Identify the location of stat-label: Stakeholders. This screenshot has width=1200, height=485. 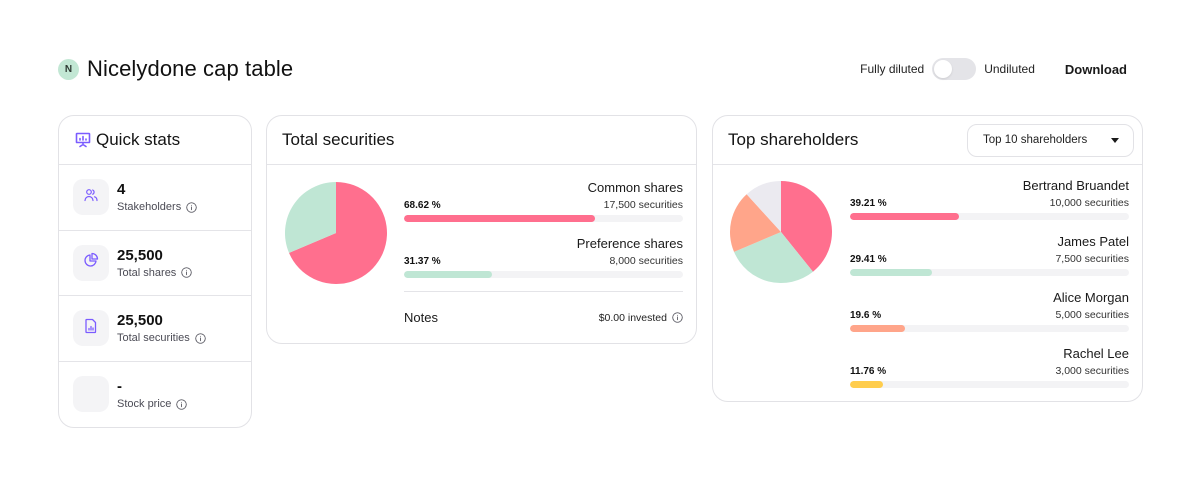
(157, 207).